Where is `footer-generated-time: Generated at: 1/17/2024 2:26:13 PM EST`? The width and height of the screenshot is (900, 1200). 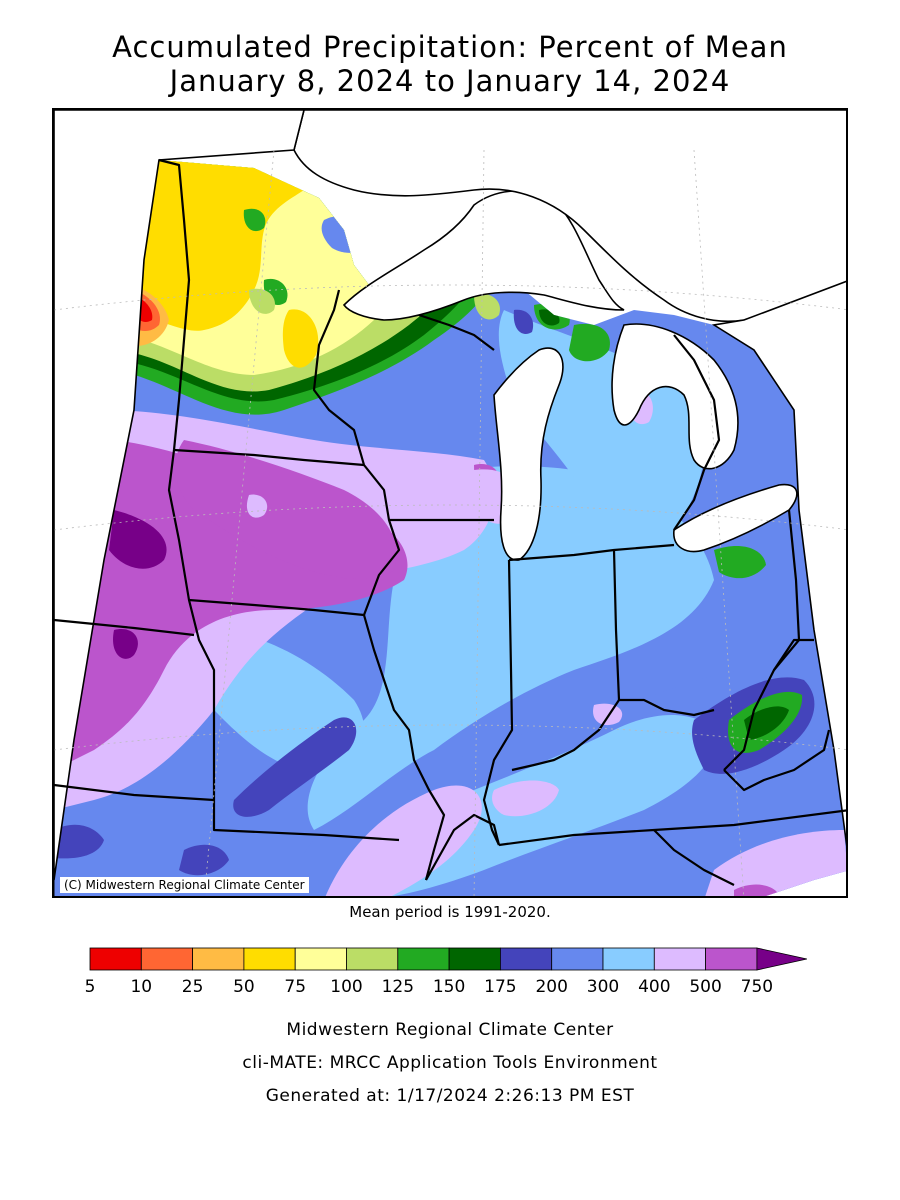
footer-generated-time: Generated at: 1/17/2024 2:26:13 PM EST is located at coordinates (450, 1096).